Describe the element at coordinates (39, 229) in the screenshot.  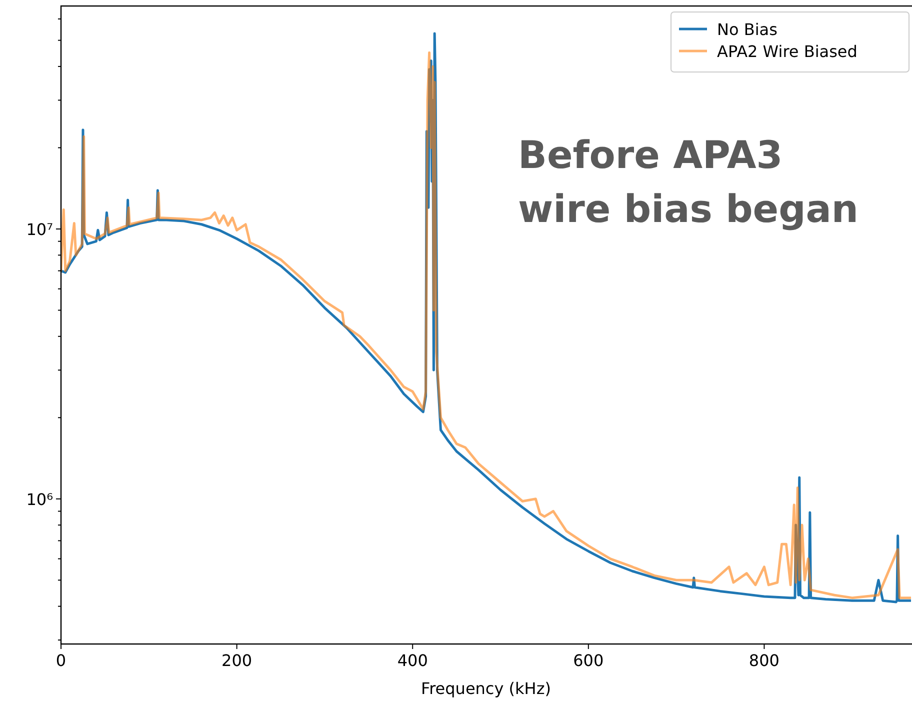
I see `y-tick-label: 10⁷` at that location.